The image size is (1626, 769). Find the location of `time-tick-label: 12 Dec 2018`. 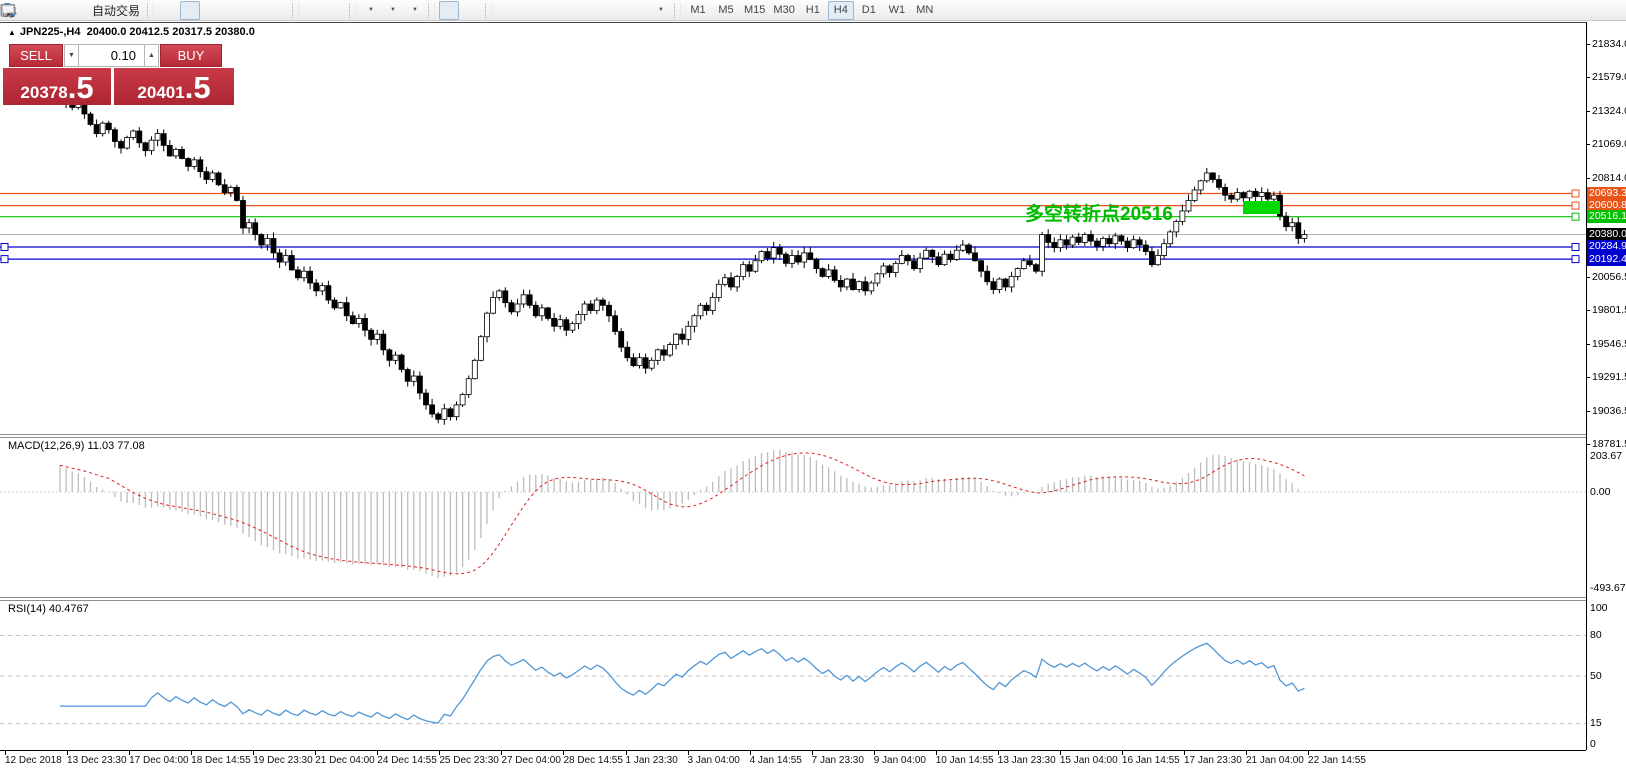

time-tick-label: 12 Dec 2018 is located at coordinates (33, 760).